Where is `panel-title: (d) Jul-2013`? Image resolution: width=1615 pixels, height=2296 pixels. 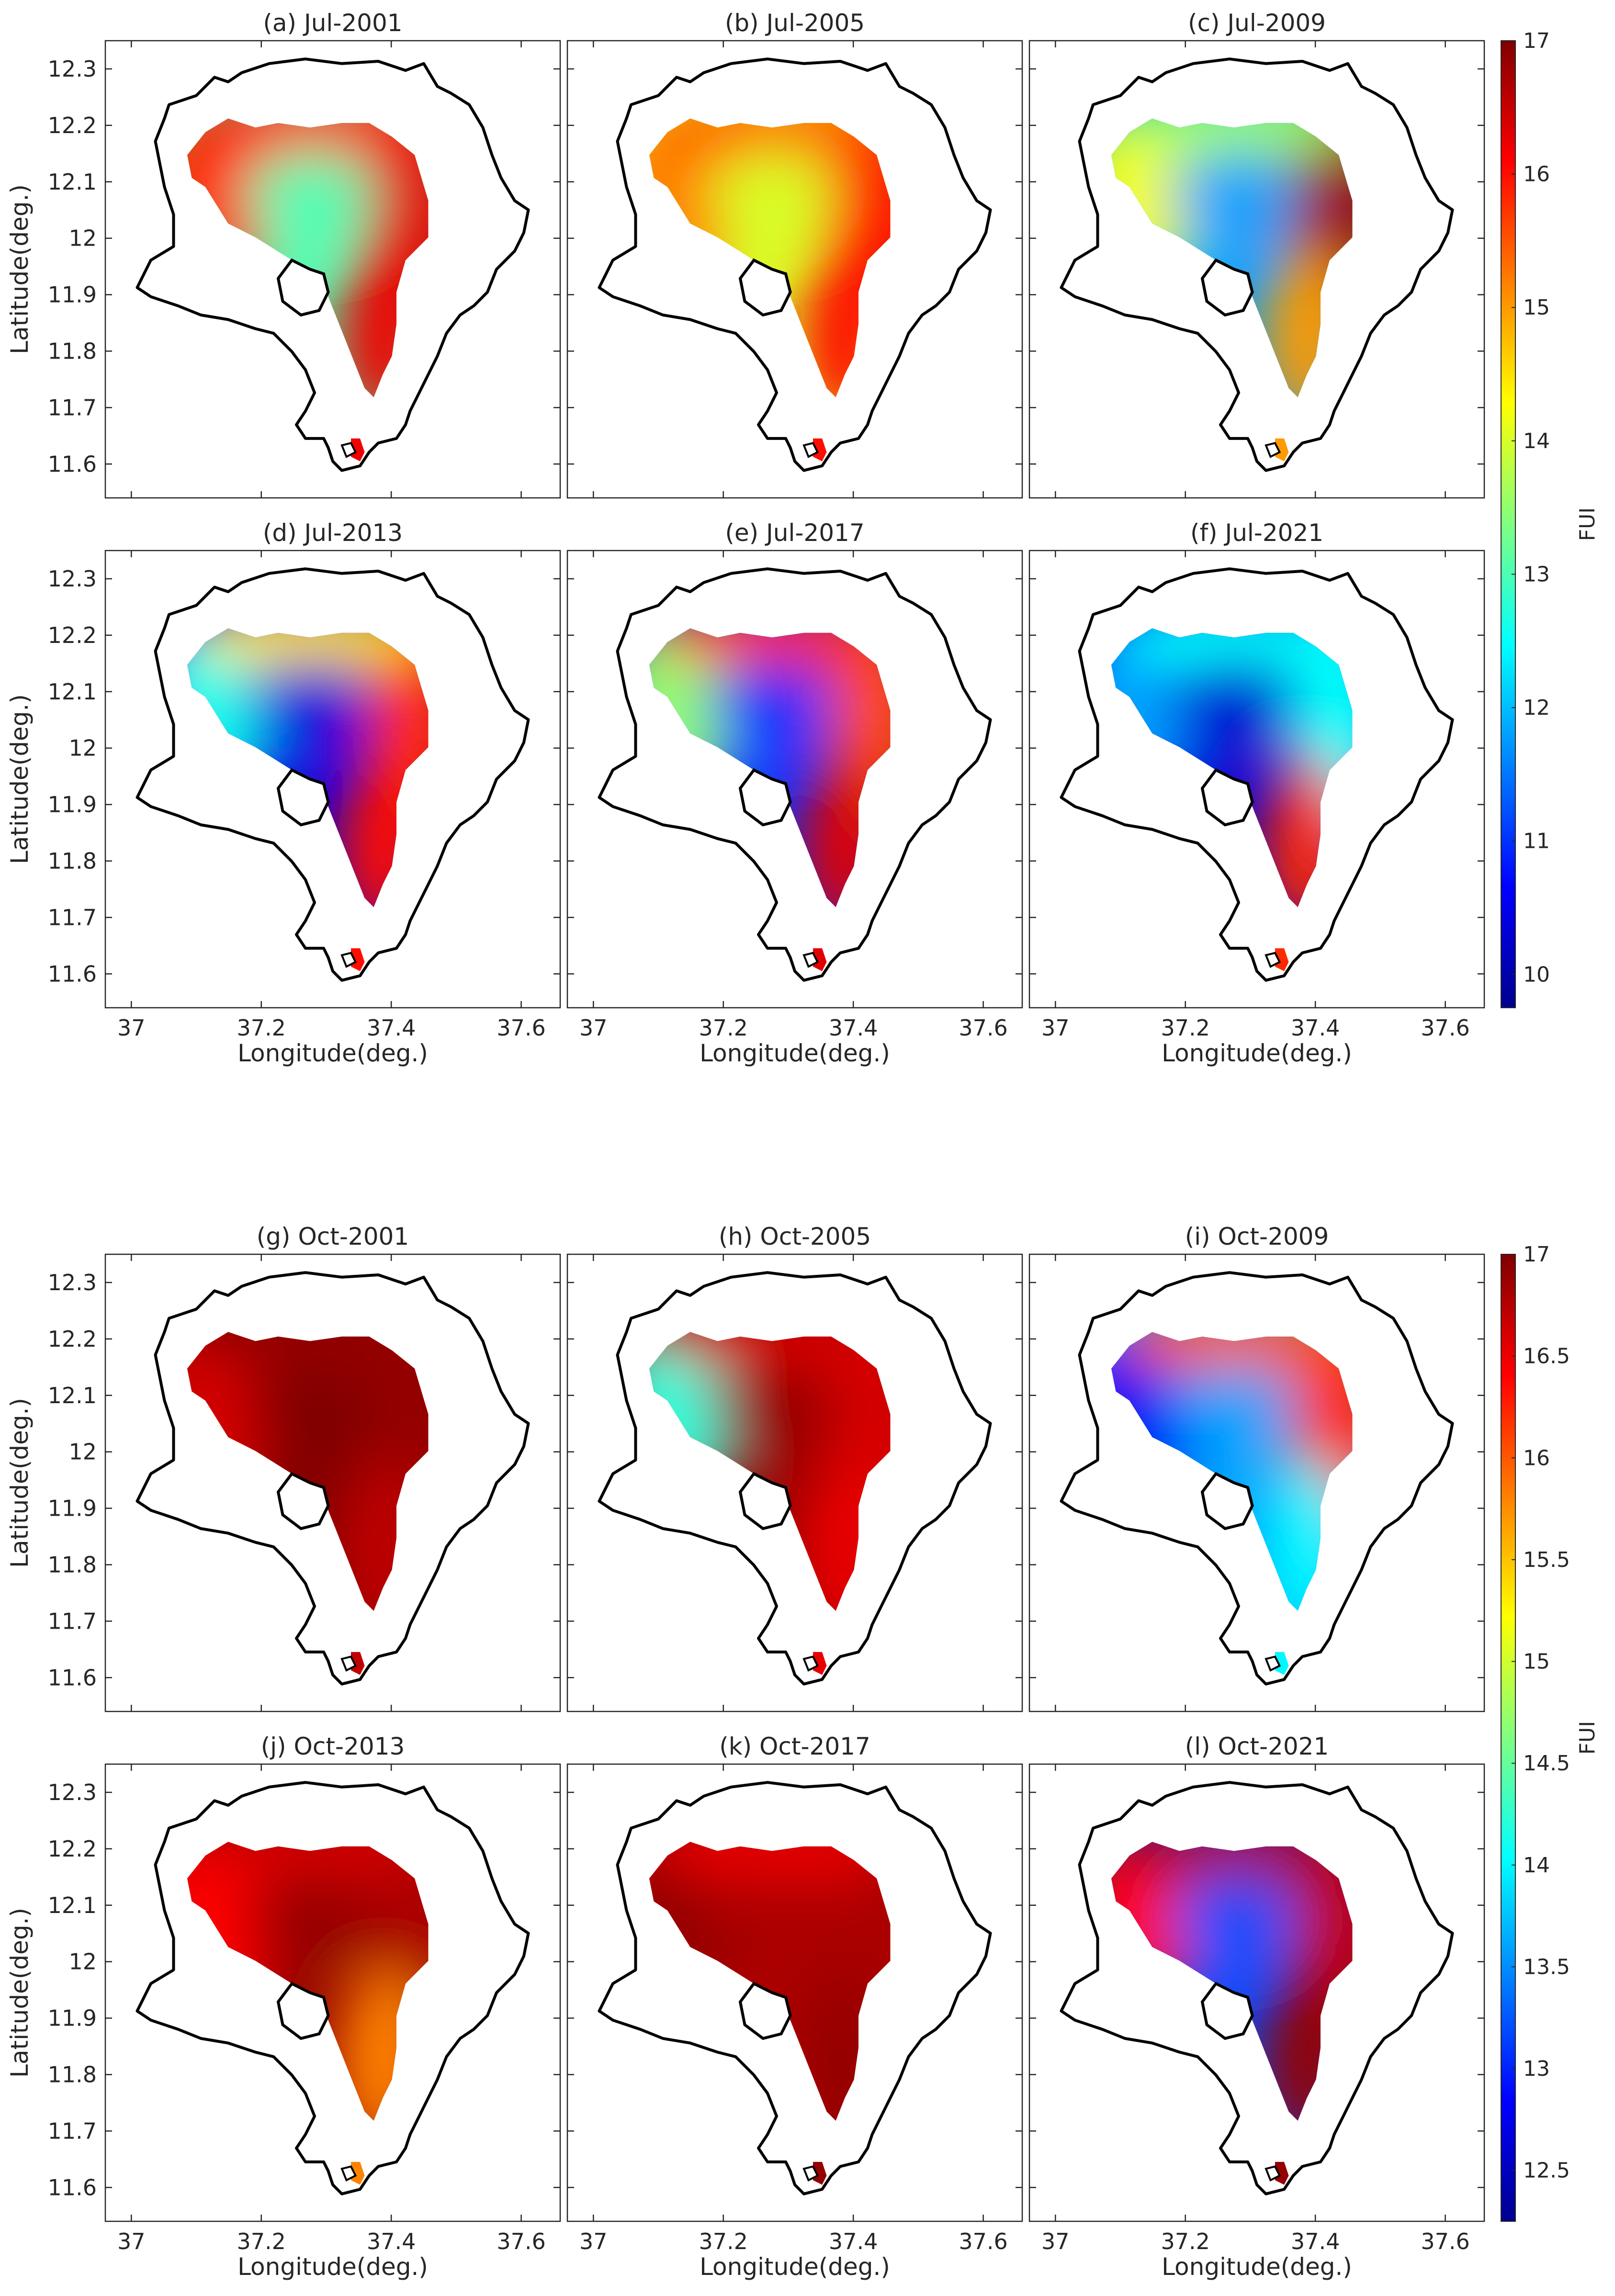
panel-title: (d) Jul-2013 is located at coordinates (333, 533).